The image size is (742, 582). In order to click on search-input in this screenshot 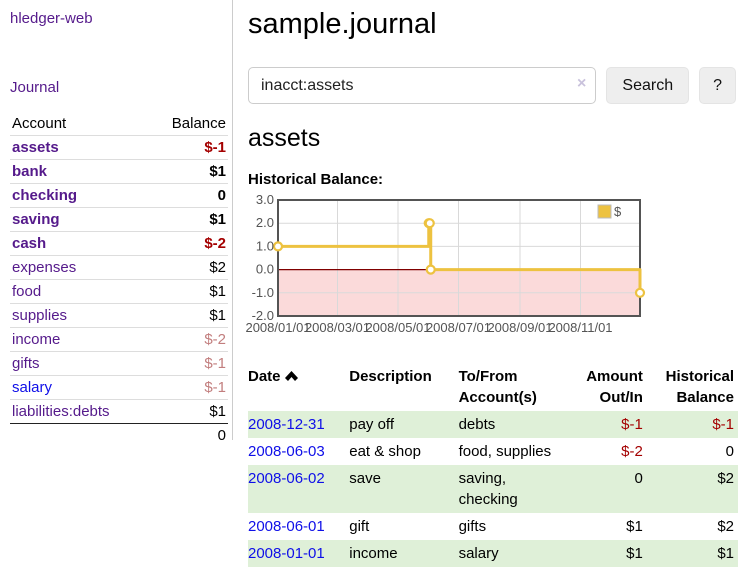, I will do `click(422, 85)`.